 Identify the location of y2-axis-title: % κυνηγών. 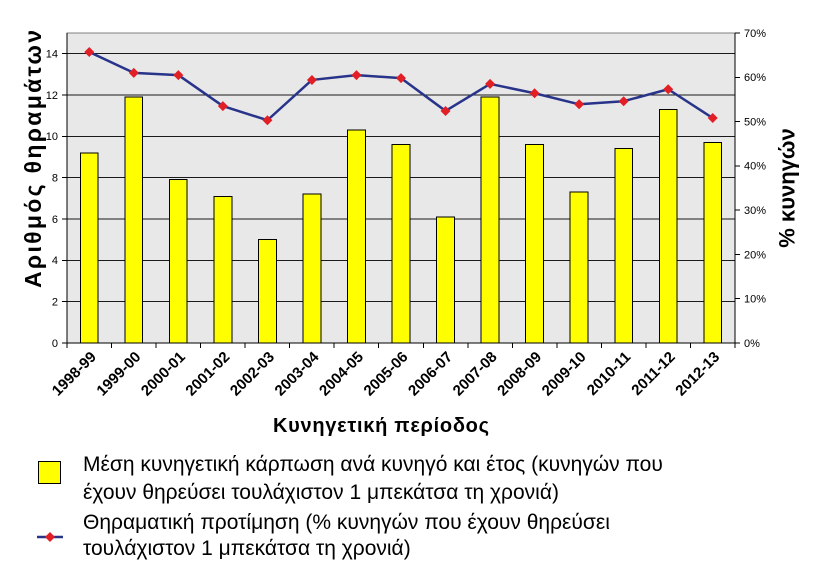
(787, 187).